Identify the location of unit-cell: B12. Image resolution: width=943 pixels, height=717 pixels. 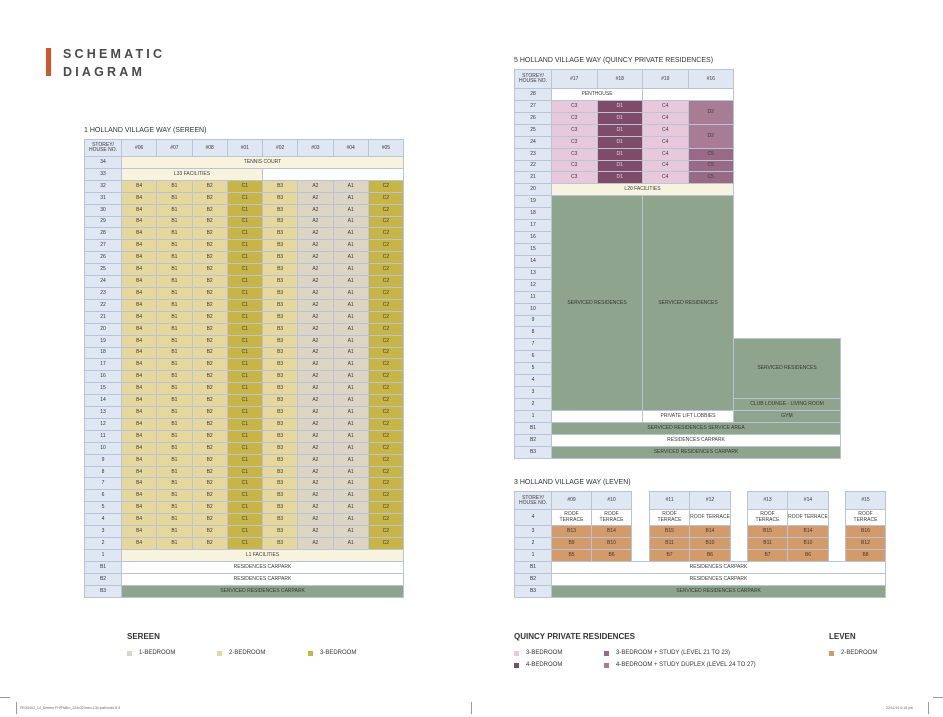
(865, 543).